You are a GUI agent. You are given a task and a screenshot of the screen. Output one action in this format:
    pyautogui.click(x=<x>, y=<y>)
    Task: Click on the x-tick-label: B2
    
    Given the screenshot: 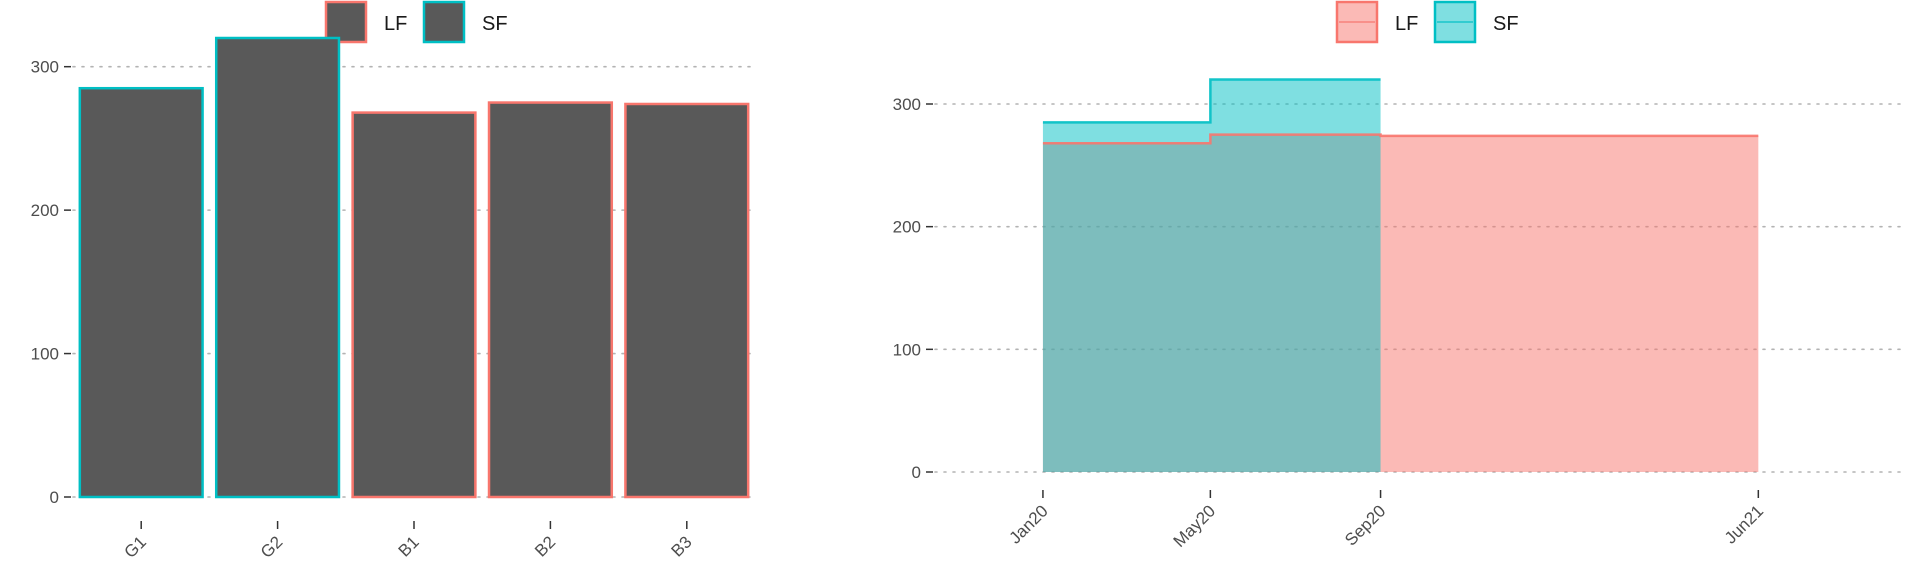 What is the action you would take?
    pyautogui.click(x=545, y=546)
    